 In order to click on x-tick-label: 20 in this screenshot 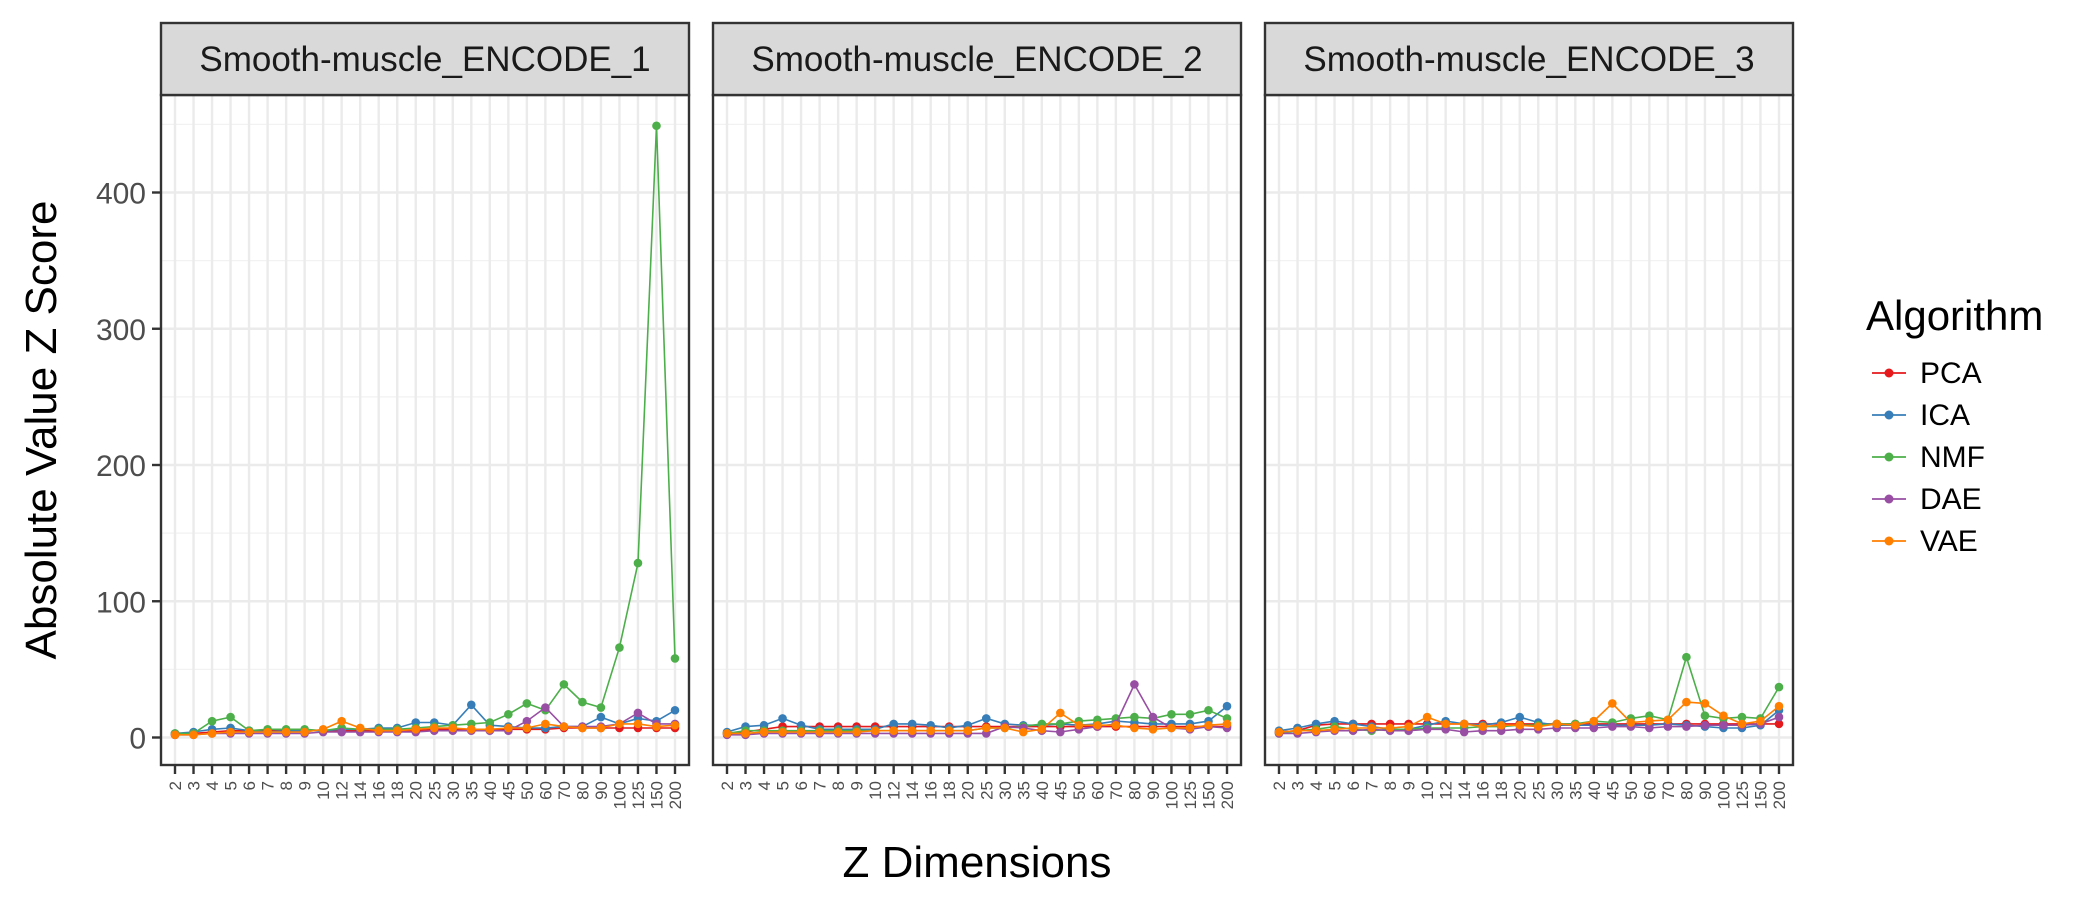, I will do `click(968, 790)`.